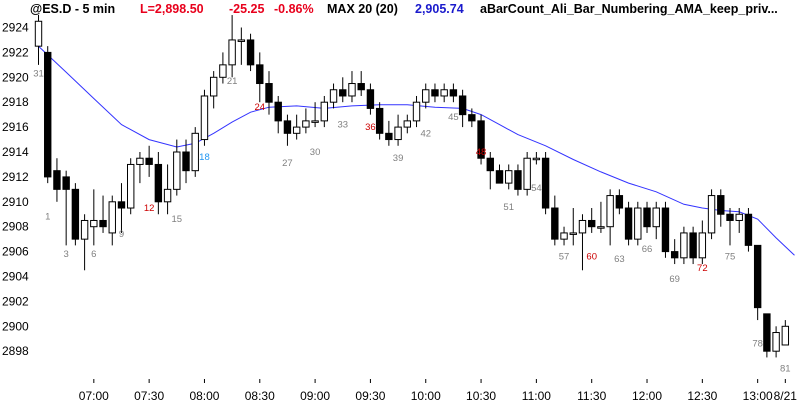 Image resolution: width=800 pixels, height=402 pixels. Describe the element at coordinates (47, 217) in the screenshot. I see `bar-number-label: 1` at that location.